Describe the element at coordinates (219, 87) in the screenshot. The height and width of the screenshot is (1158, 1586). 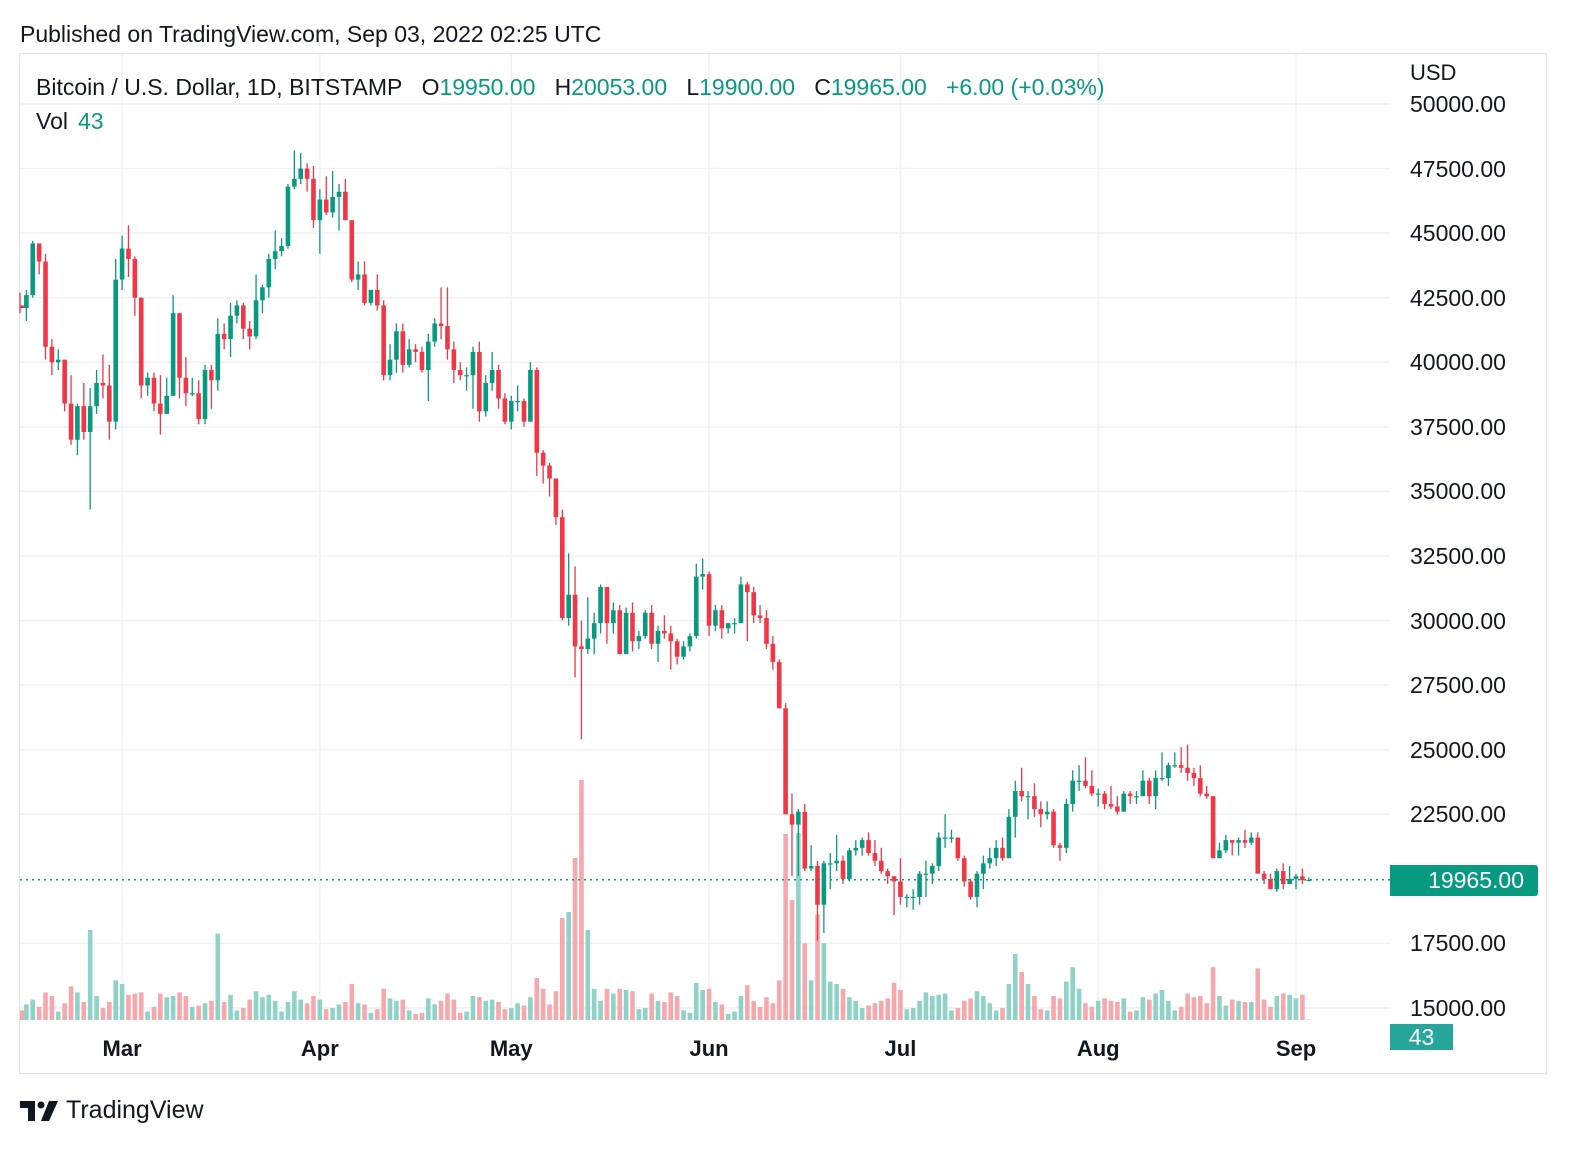
I see `symbol-title: Bitcoin / U.S. Dollar, 1D, BITSTAMP` at that location.